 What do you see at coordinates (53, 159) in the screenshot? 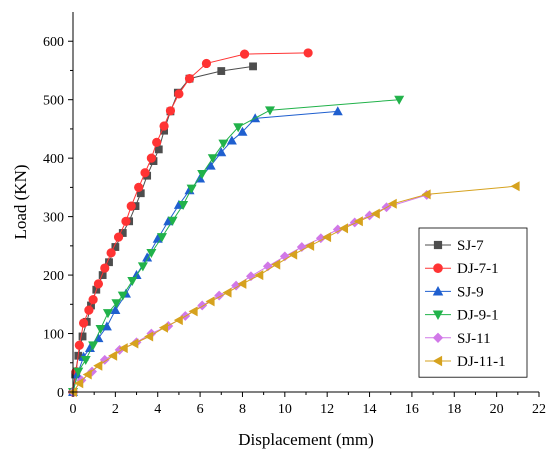
I see `y-tick-label: 400` at bounding box center [53, 159].